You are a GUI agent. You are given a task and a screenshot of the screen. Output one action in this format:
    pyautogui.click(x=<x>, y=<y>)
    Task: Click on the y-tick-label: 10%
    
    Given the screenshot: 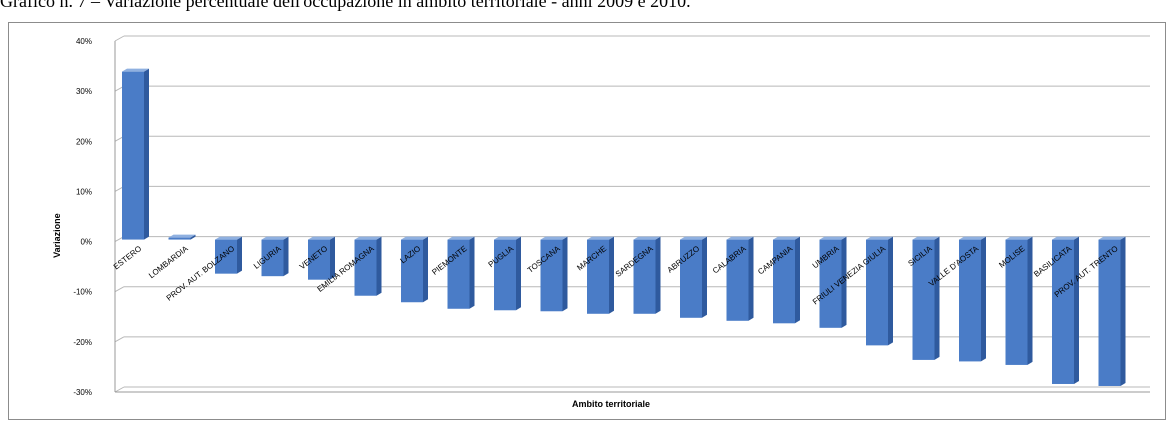 What is the action you would take?
    pyautogui.click(x=84, y=191)
    